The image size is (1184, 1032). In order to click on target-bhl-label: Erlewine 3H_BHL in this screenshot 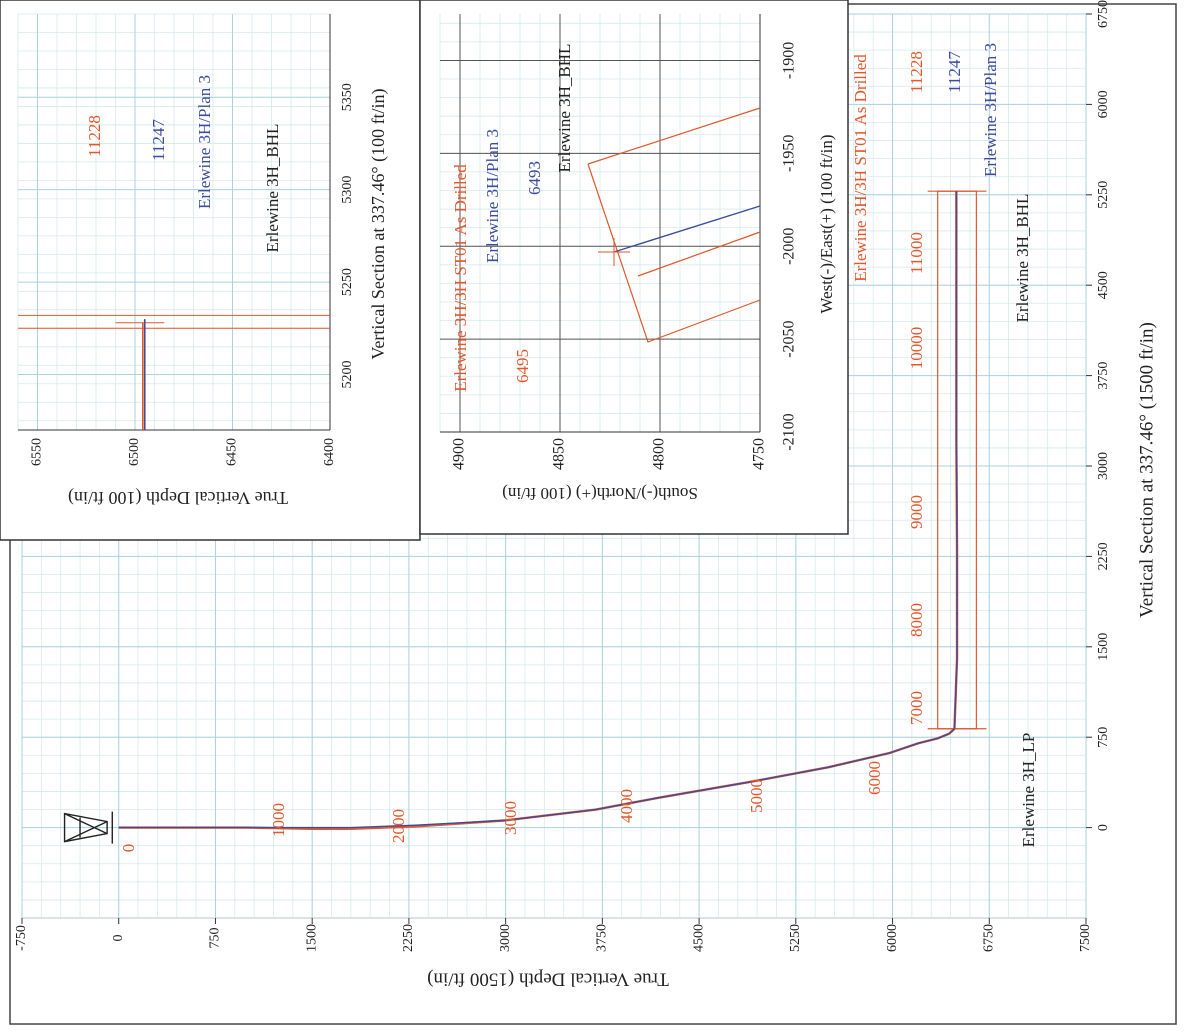, I will do `click(1022, 258)`.